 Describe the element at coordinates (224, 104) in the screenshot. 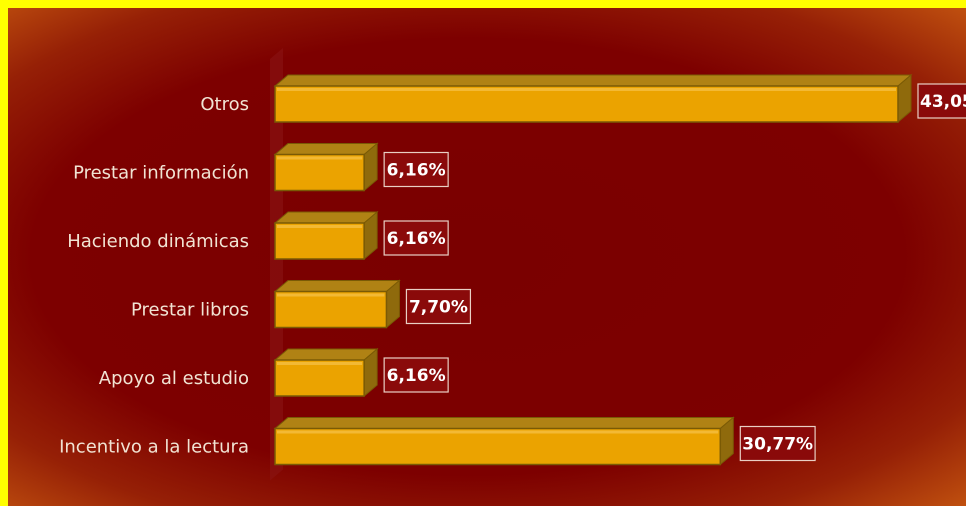

I see `category-label: Otros` at that location.